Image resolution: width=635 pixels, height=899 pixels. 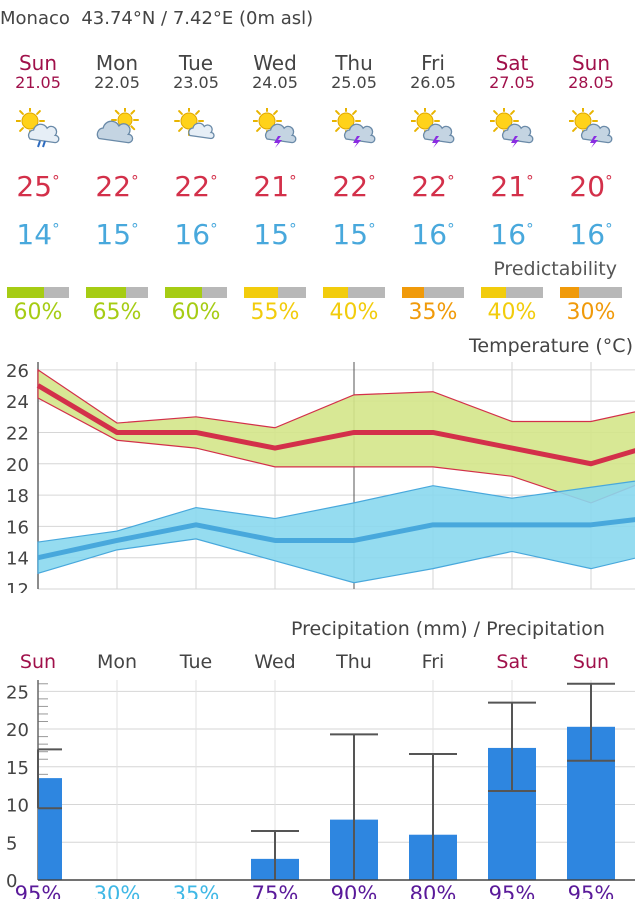 I want to click on predictability-value: 30%, so click(x=591, y=312).